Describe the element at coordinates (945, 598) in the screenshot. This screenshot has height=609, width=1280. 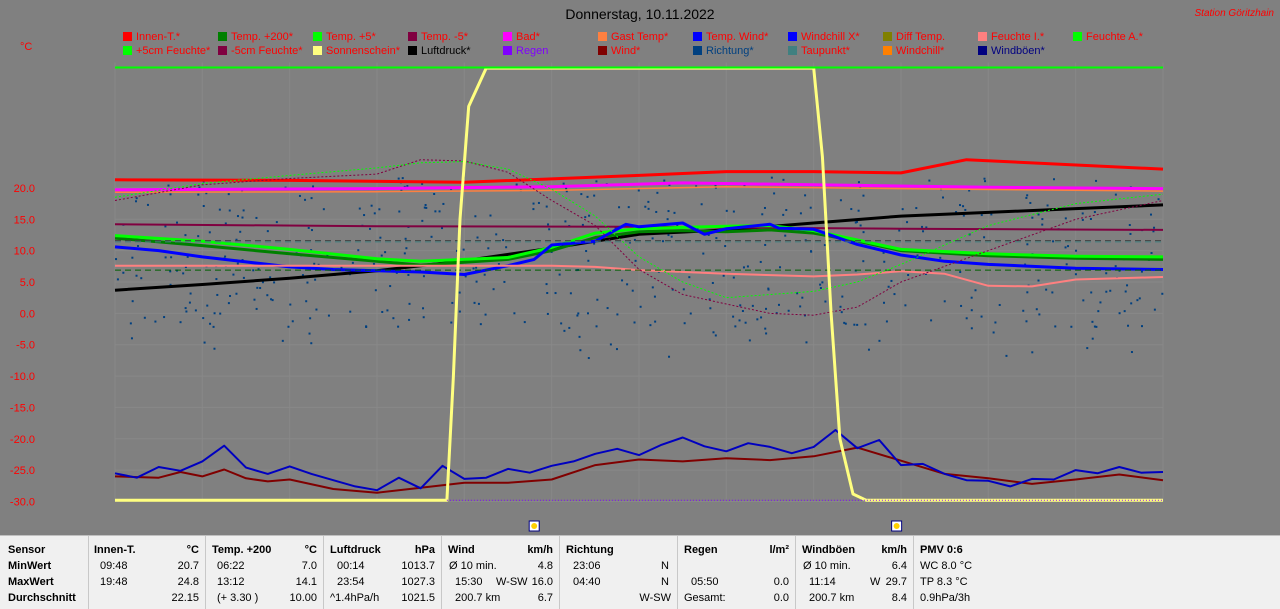
I see `pmv-pressure-trend: 0.9hPa/3h` at that location.